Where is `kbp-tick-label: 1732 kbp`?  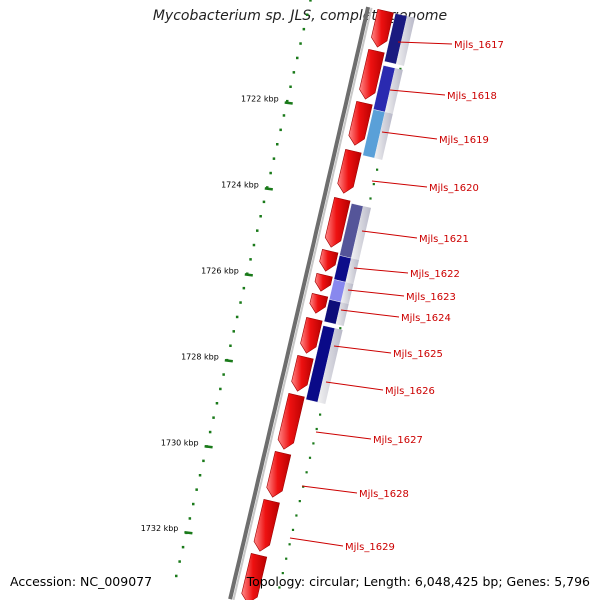
kbp-tick-label: 1732 kbp is located at coordinates (160, 528).